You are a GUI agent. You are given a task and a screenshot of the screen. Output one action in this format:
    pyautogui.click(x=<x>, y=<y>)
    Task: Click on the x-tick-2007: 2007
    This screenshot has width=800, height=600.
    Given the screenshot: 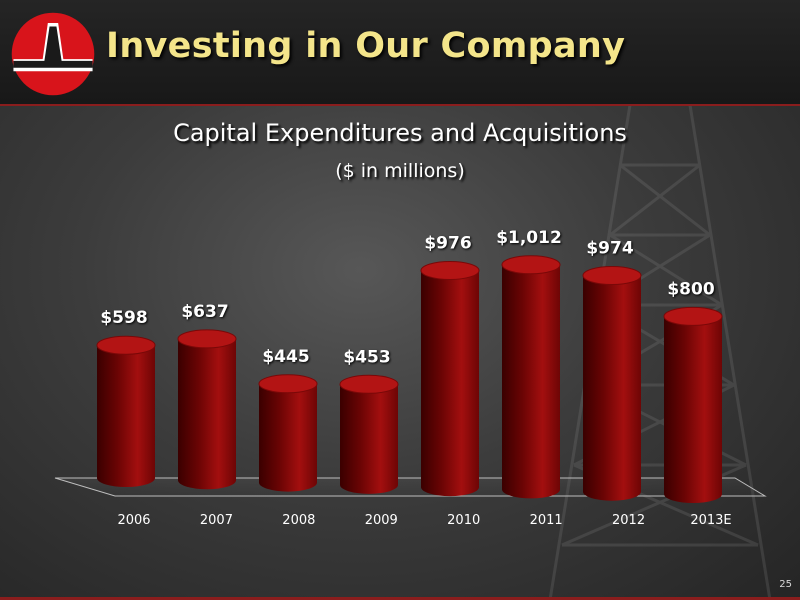 What is the action you would take?
    pyautogui.click(x=216, y=520)
    